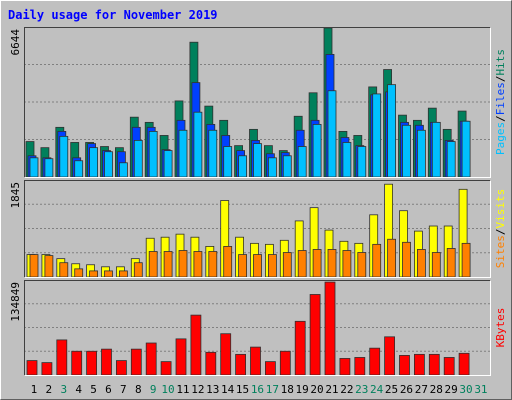 The image size is (512, 400). I want to click on x-tick-label: 19, so click(302, 389).